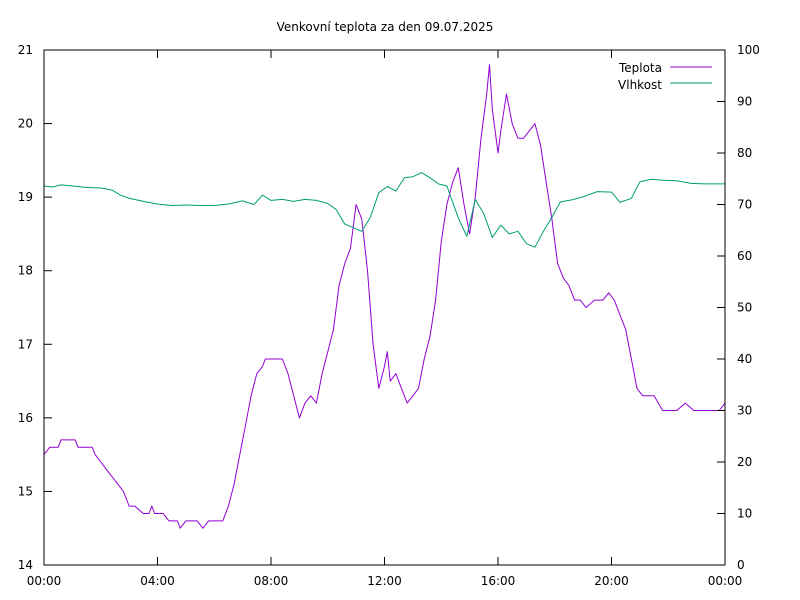  I want to click on legend-label-vlhkost: Vlhkost, so click(640, 85).